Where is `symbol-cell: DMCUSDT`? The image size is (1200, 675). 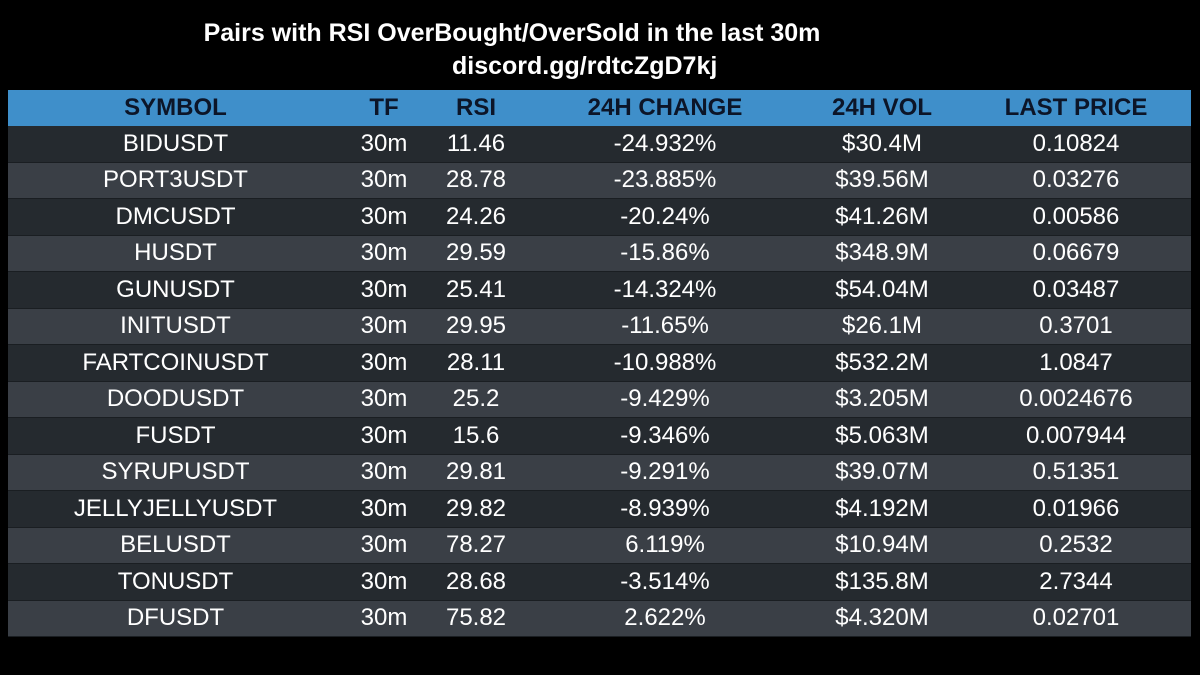 symbol-cell: DMCUSDT is located at coordinates (175, 216).